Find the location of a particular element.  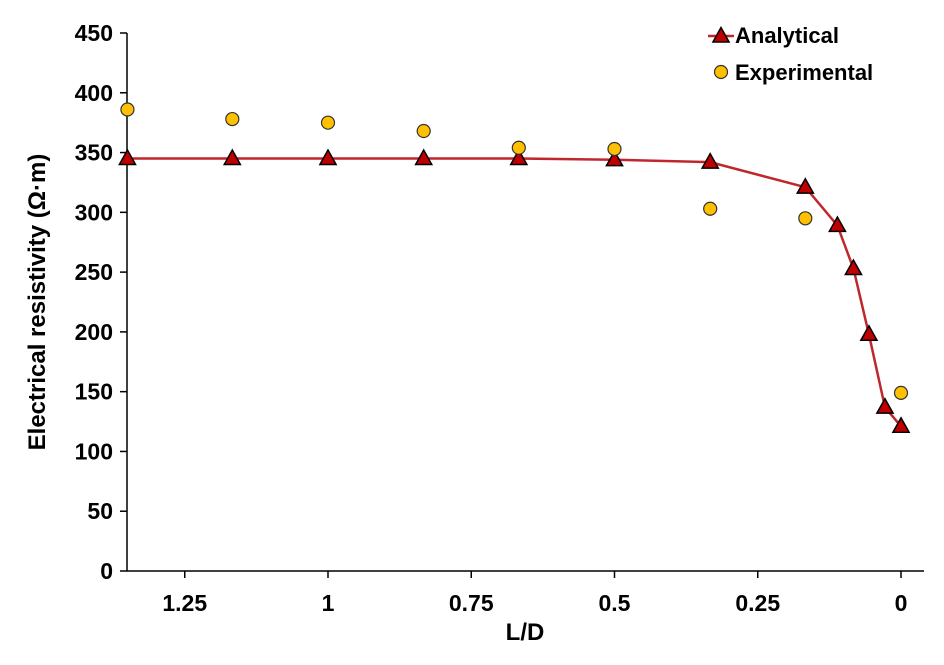

x-tick-label: 0.25 is located at coordinates (757, 603).